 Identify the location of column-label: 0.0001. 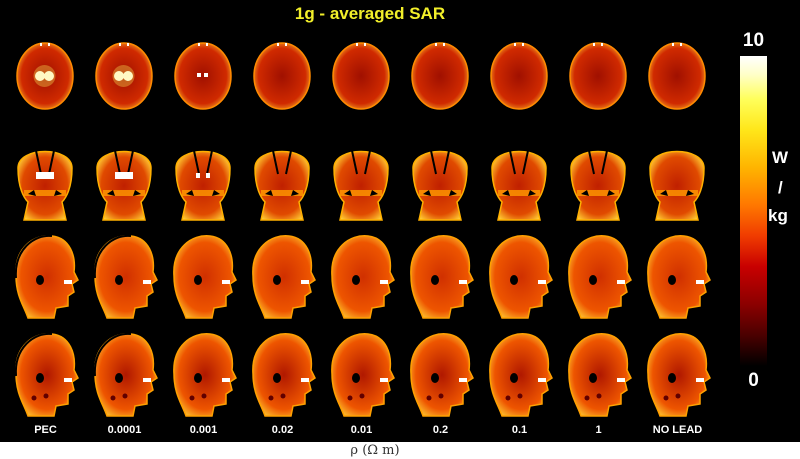
(124, 430).